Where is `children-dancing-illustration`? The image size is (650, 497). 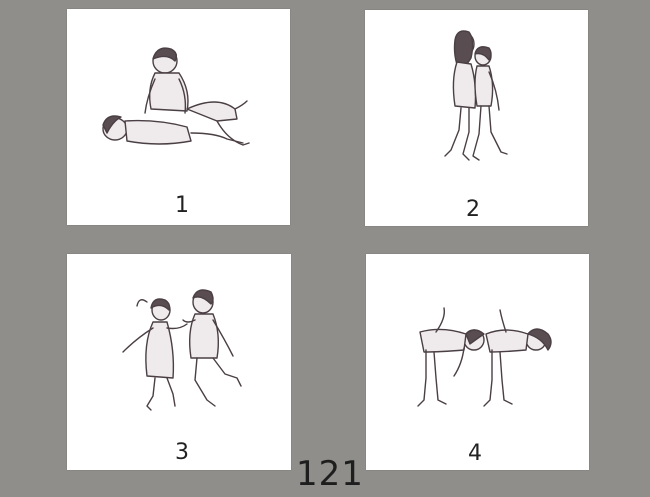
children-dancing-illustration is located at coordinates (182, 350).